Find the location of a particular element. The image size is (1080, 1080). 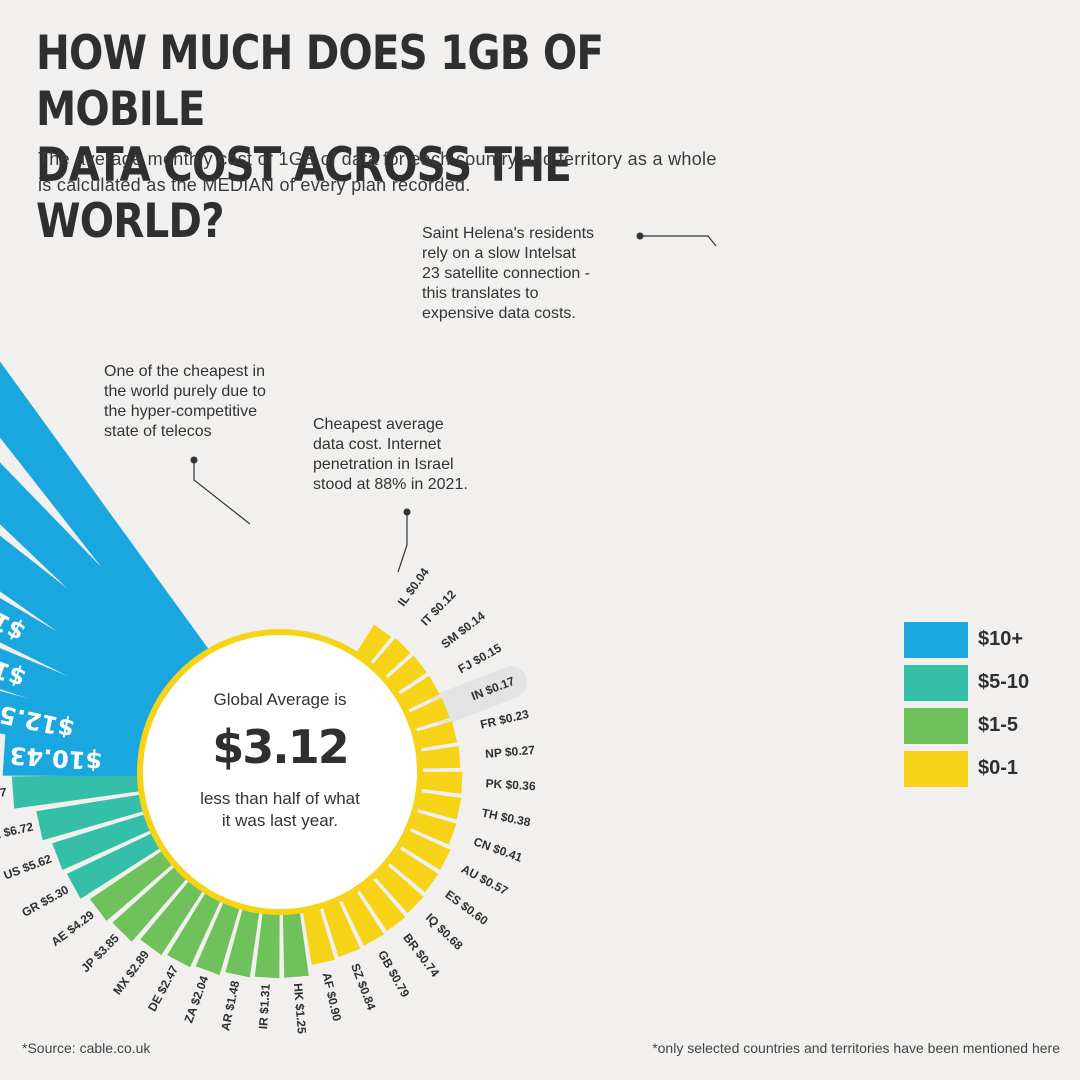

bar-za is located at coordinates (218, 936).